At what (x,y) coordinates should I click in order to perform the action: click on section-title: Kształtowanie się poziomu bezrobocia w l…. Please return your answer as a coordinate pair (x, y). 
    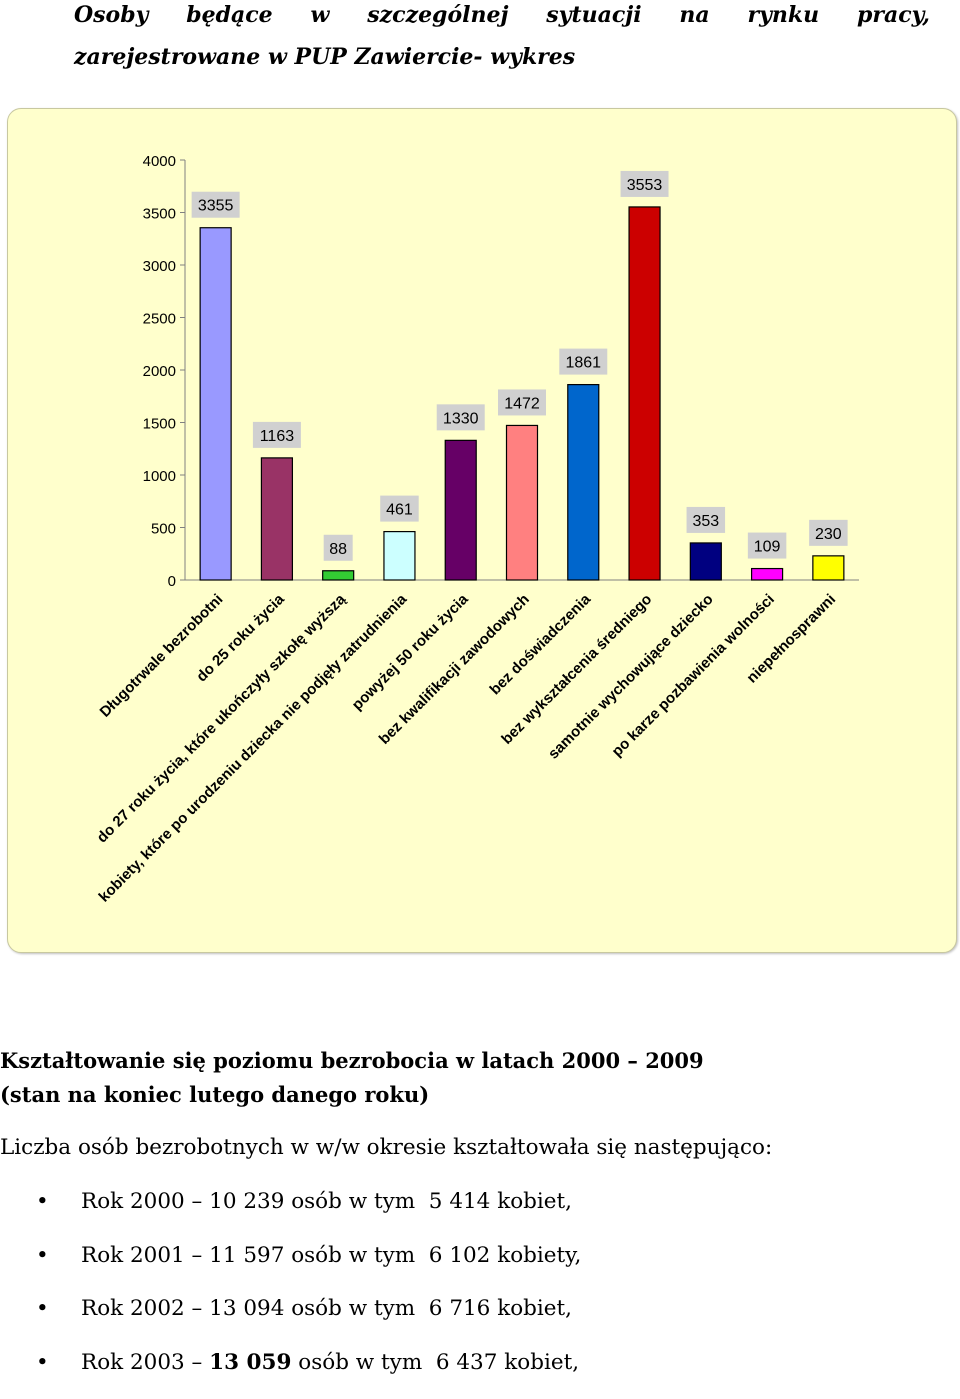
    Looking at the image, I should click on (480, 1078).